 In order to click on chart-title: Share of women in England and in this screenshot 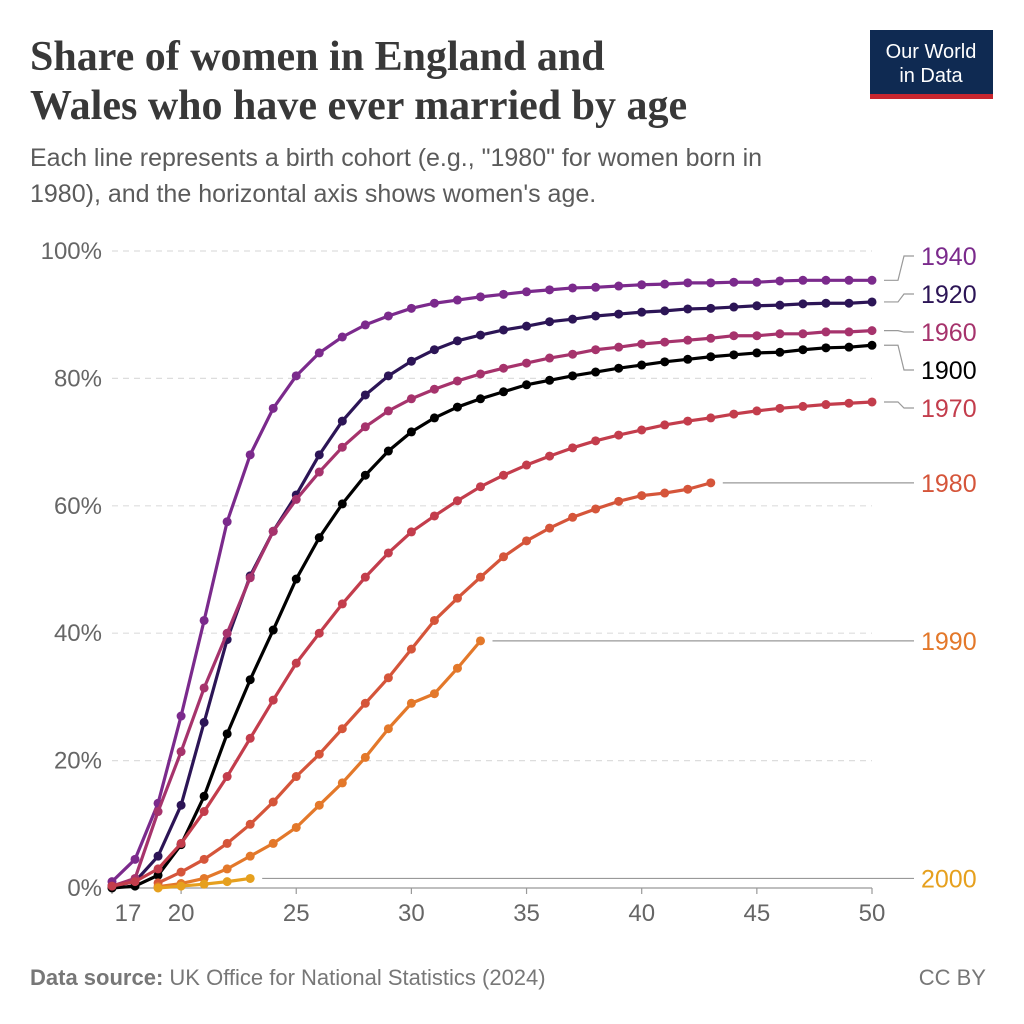, I will do `click(317, 57)`.